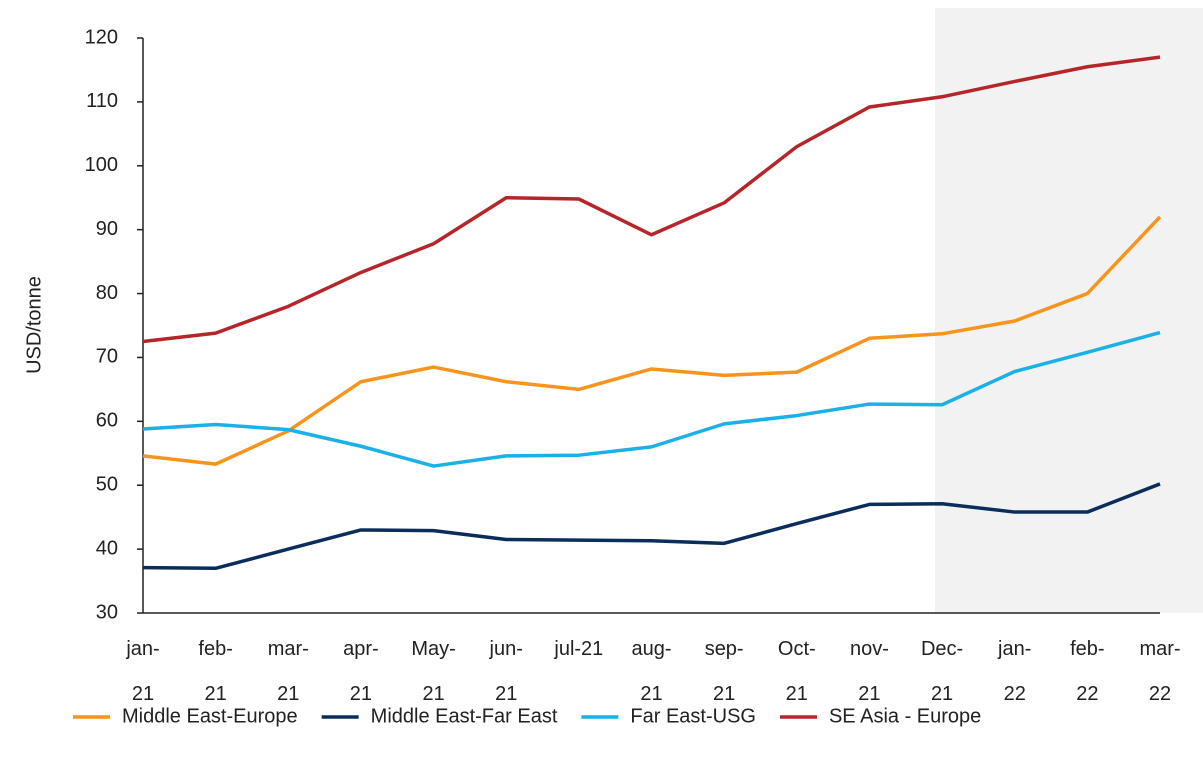  Describe the element at coordinates (464, 716) in the screenshot. I see `legend-label: Middle East-Far East` at that location.